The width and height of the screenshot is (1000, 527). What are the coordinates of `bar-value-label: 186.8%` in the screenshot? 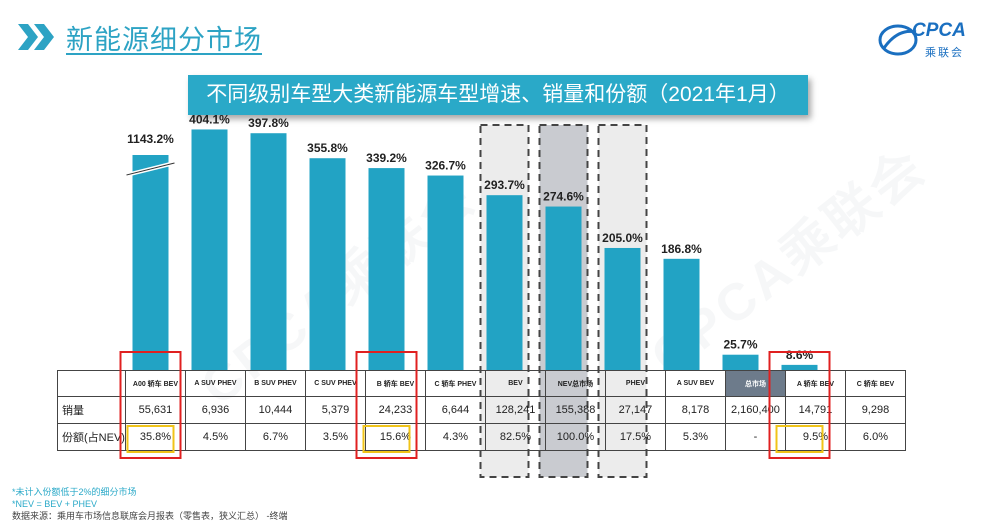 It's located at (681, 249).